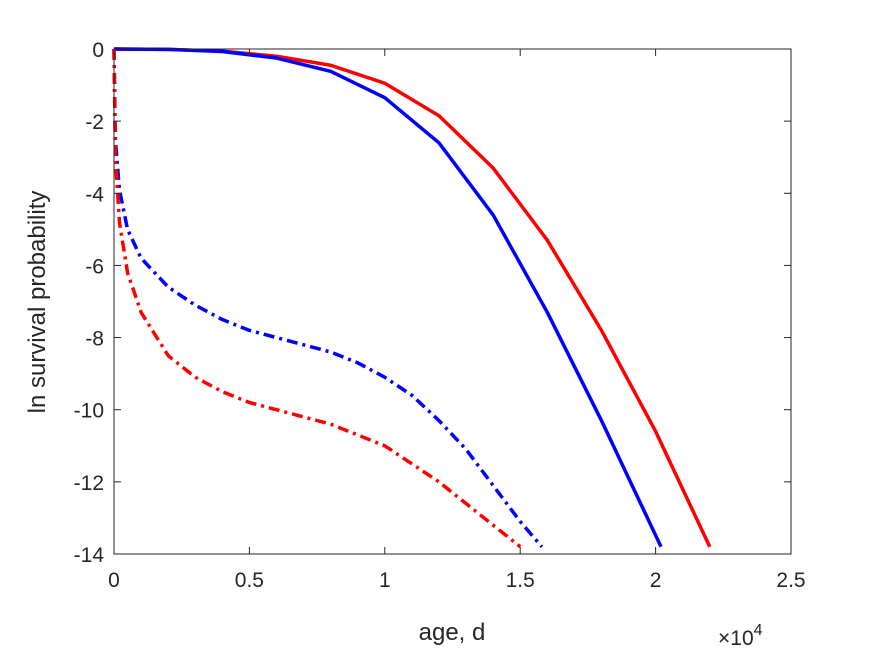 The image size is (875, 661). Describe the element at coordinates (452, 632) in the screenshot. I see `x-axis-label: age, d` at that location.